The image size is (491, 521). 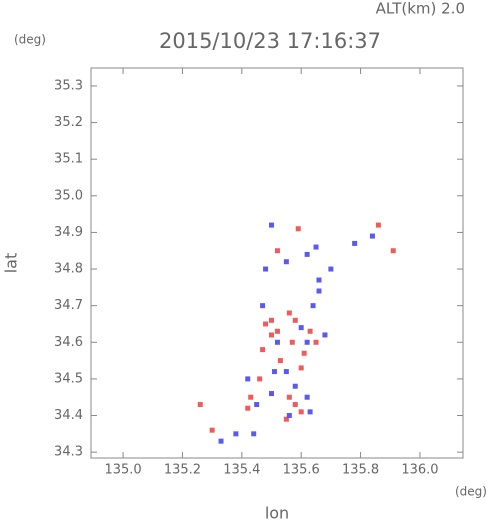 What do you see at coordinates (68, 378) in the screenshot?
I see `y-tick-label: 34.5` at bounding box center [68, 378].